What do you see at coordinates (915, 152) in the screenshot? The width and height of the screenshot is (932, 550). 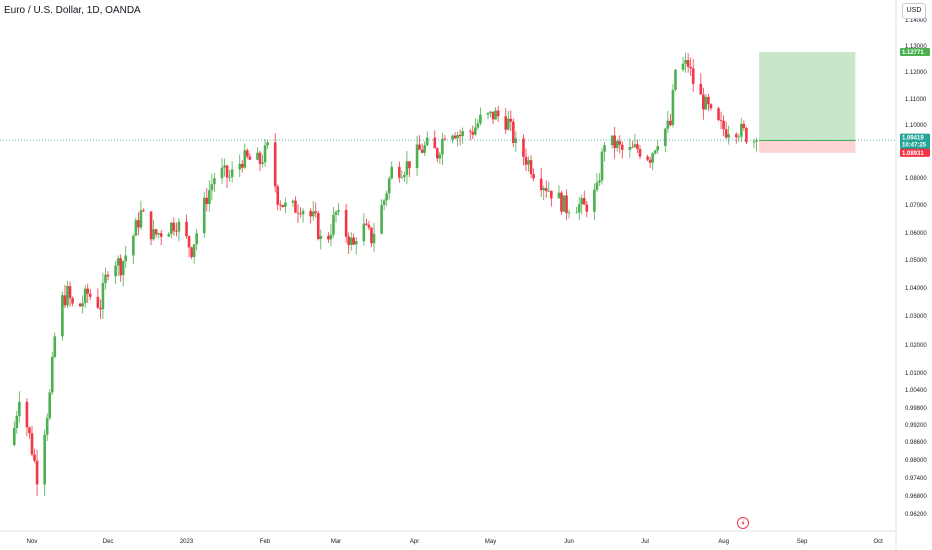 I see `stop-price-tag-bg` at bounding box center [915, 152].